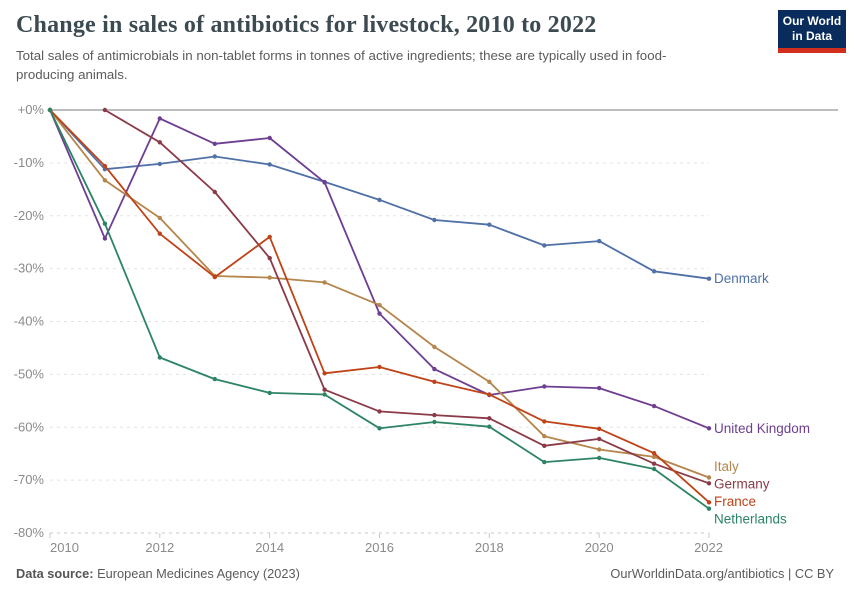 The image size is (850, 600). Describe the element at coordinates (159, 547) in the screenshot. I see `x-axis-label: 2012` at that location.